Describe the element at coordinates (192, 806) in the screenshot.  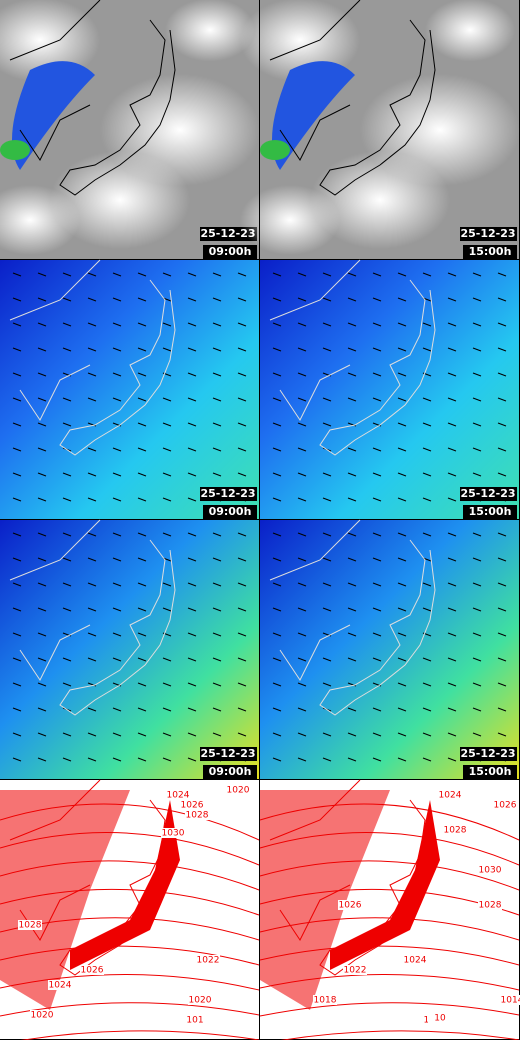
I see `isobar-label: 1026` at that location.